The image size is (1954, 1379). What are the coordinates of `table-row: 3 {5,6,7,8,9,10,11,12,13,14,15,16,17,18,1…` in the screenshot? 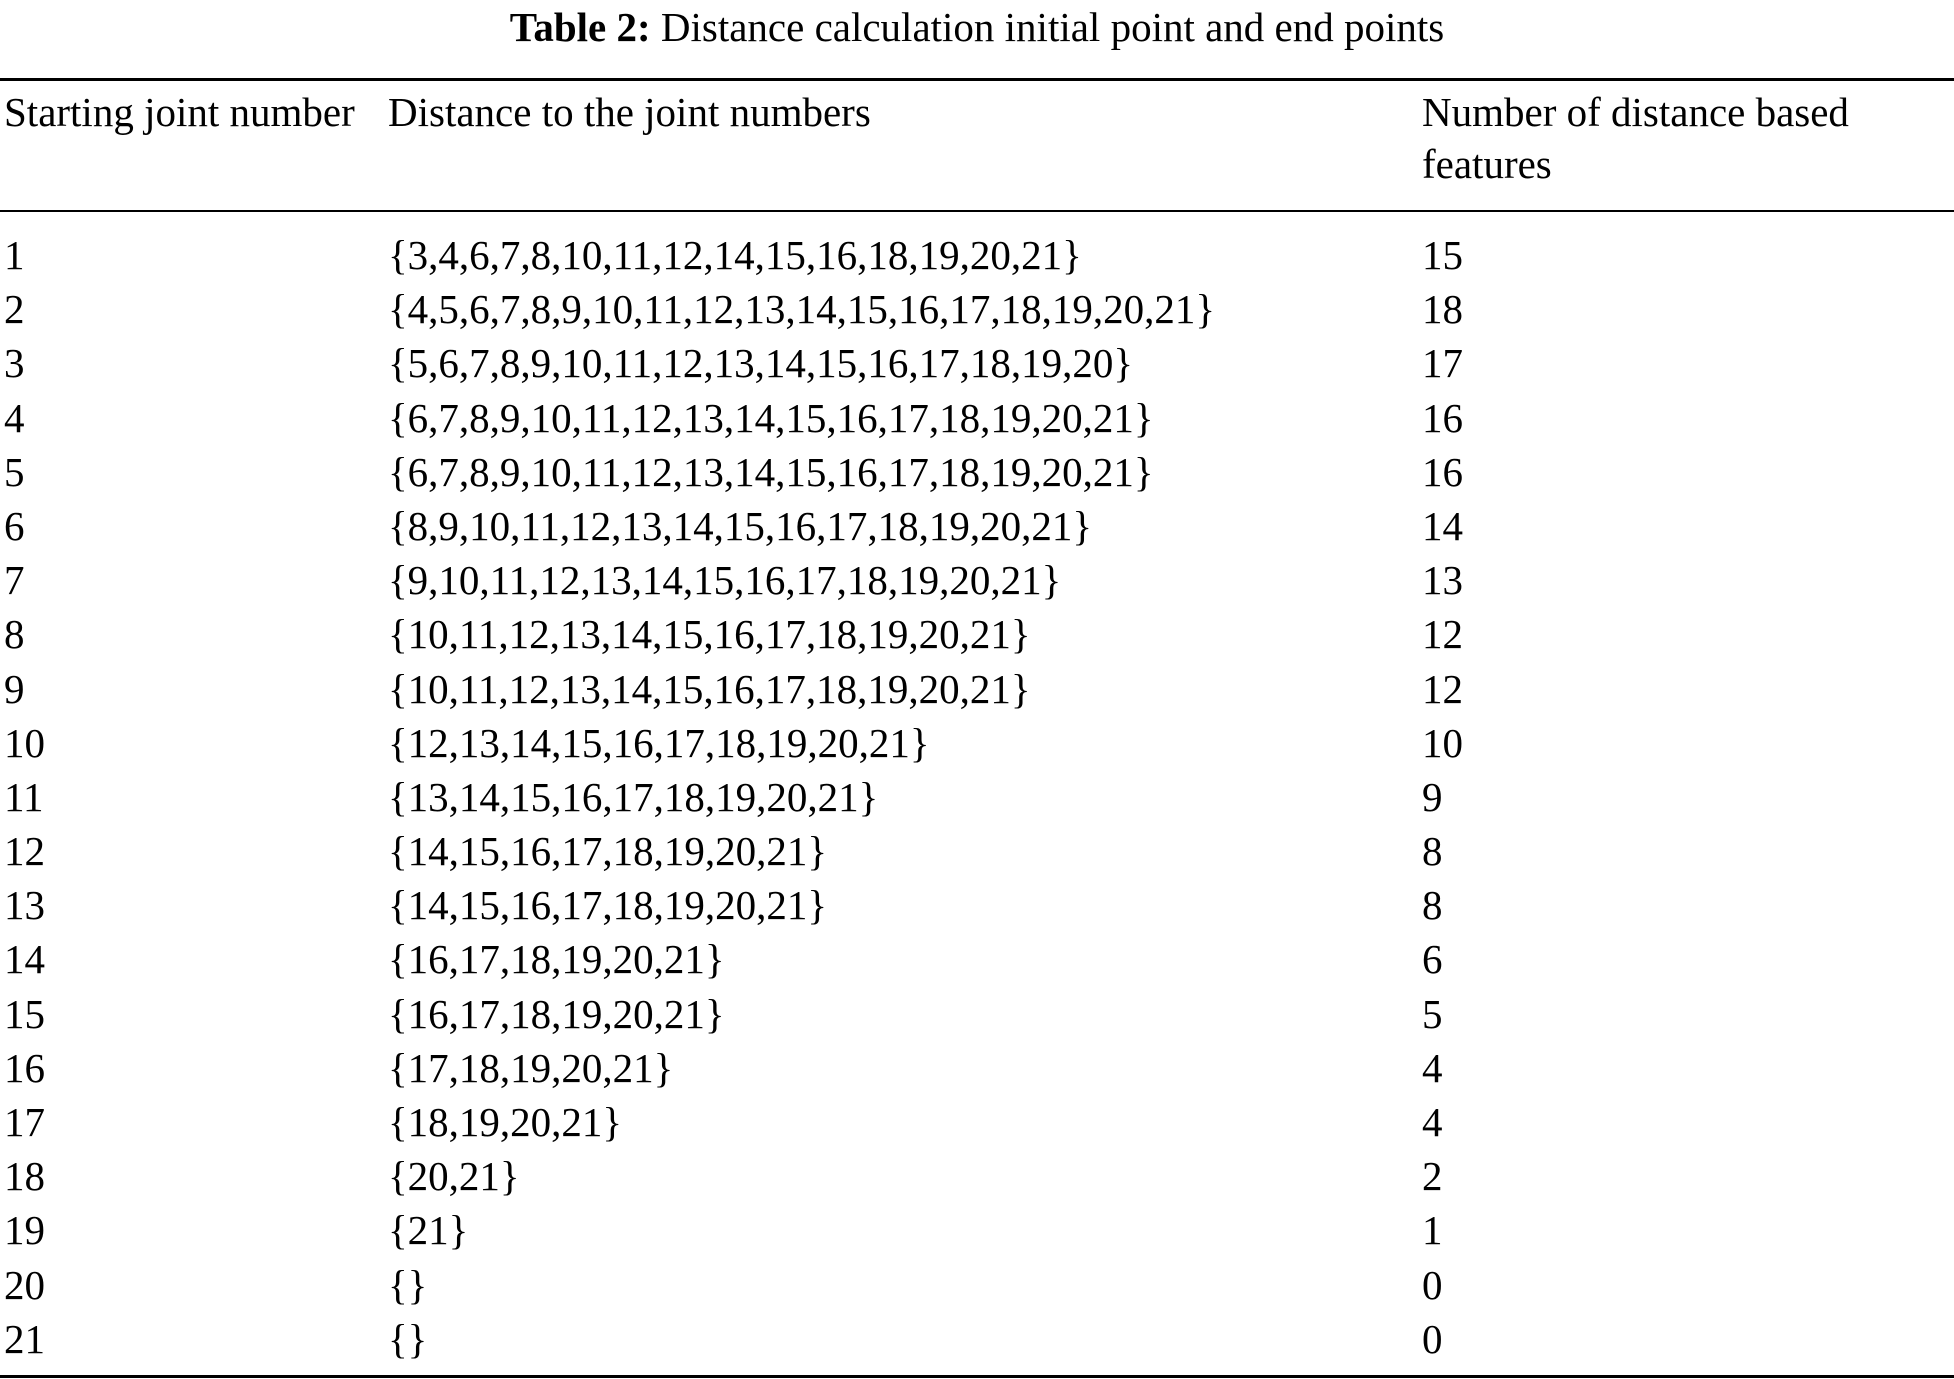 It's located at (977, 363).